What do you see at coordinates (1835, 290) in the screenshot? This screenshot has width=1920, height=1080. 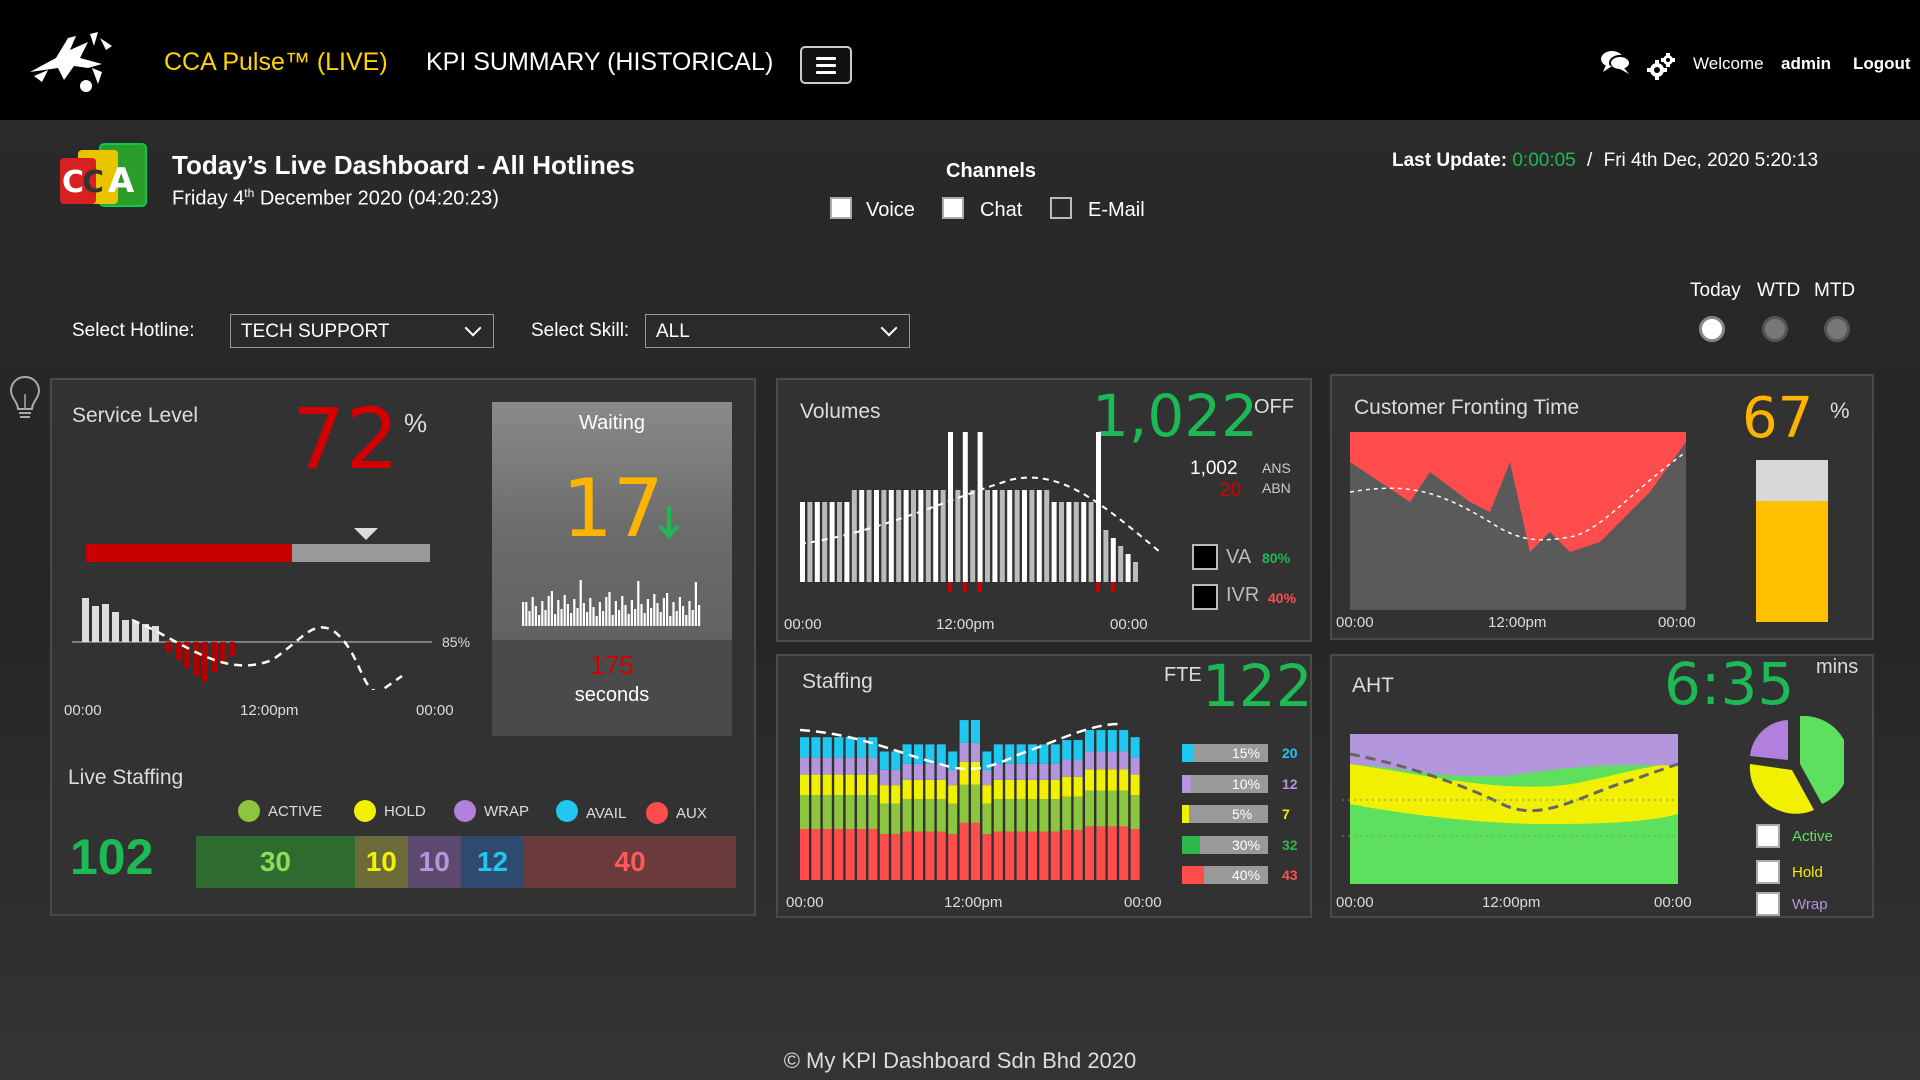 I see `period-mtd-label: MTD` at bounding box center [1835, 290].